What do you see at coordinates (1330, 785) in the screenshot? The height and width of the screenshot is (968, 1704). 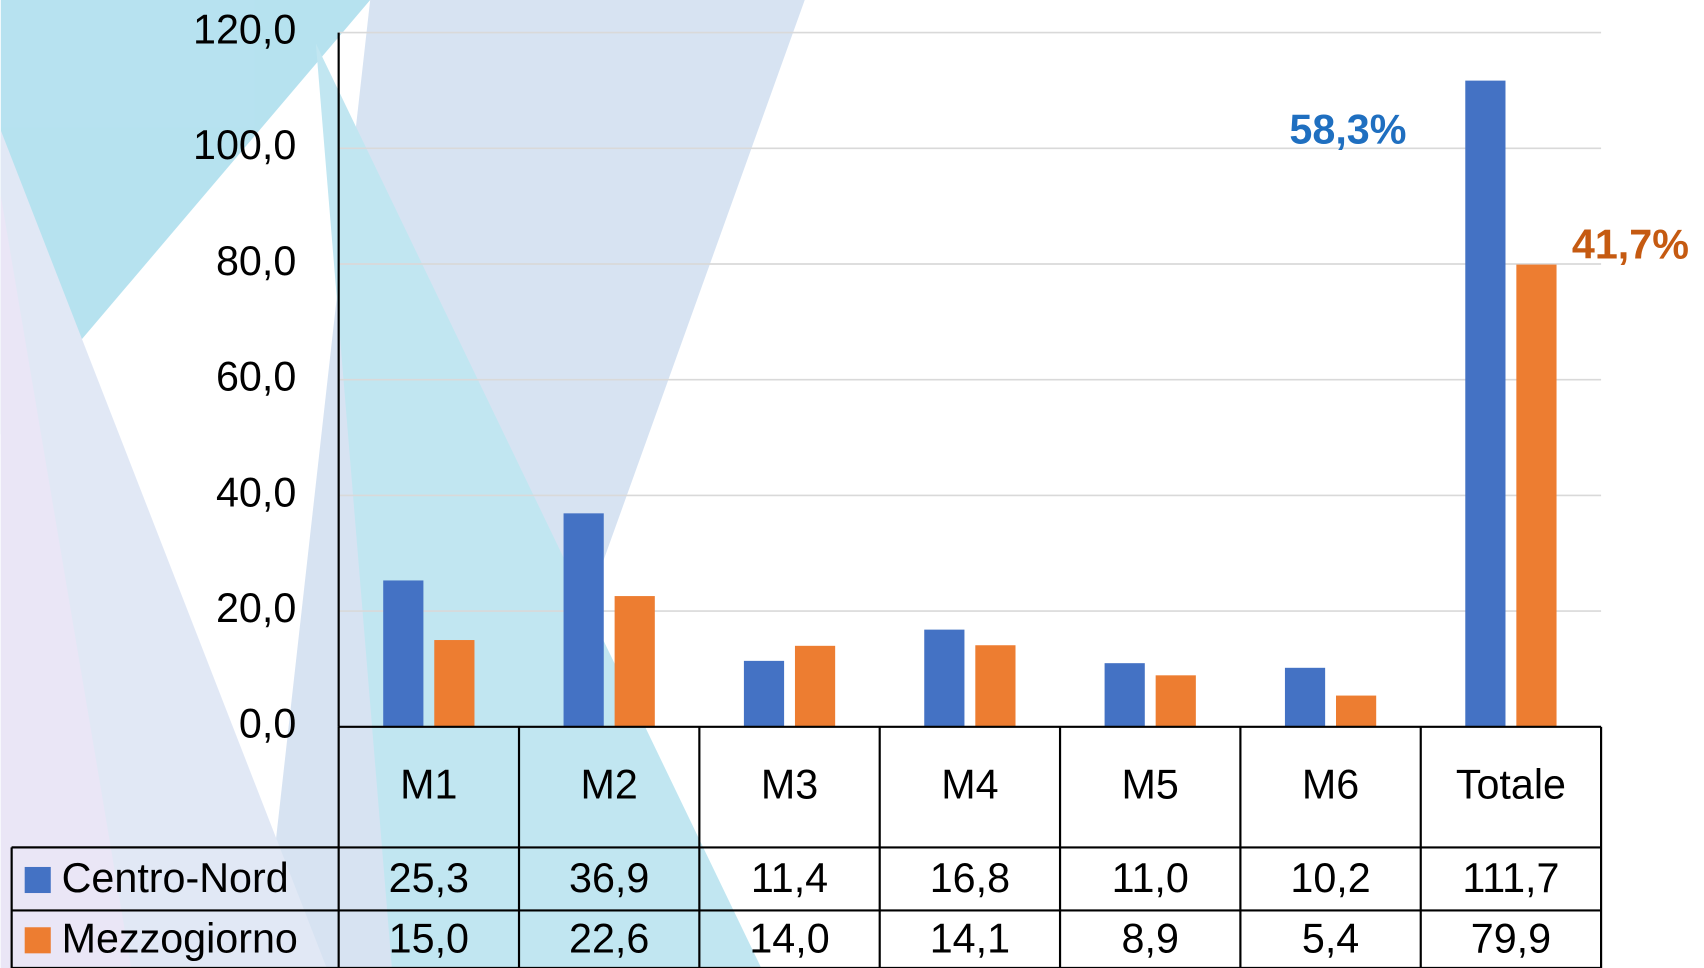 I see `x-tick-label: M6` at bounding box center [1330, 785].